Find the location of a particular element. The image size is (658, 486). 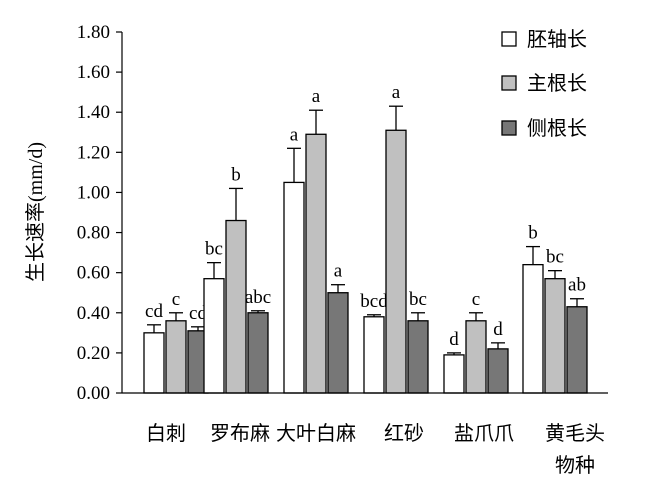

y-tick-label: 0.60 is located at coordinates (93, 273).